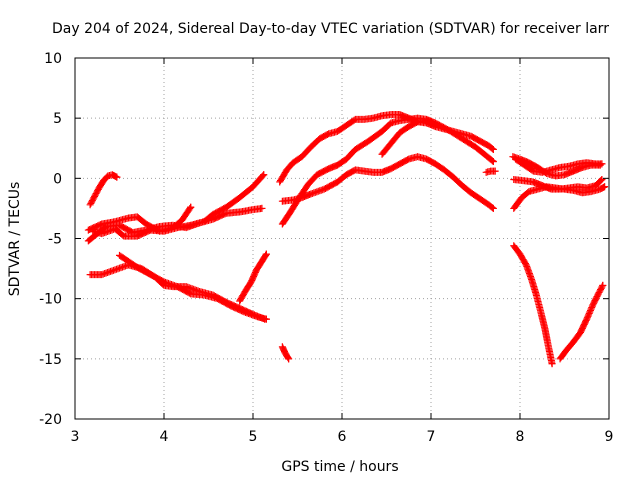 This screenshot has width=640, height=480. Describe the element at coordinates (387, 182) in the screenshot. I see `series-arc-k` at that location.